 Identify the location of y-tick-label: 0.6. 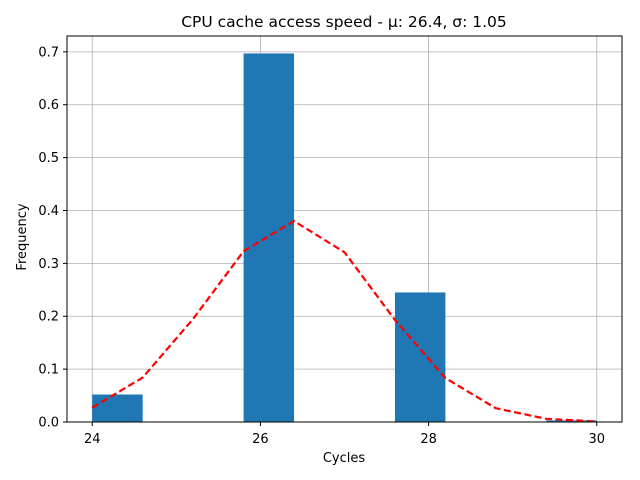
(48, 105).